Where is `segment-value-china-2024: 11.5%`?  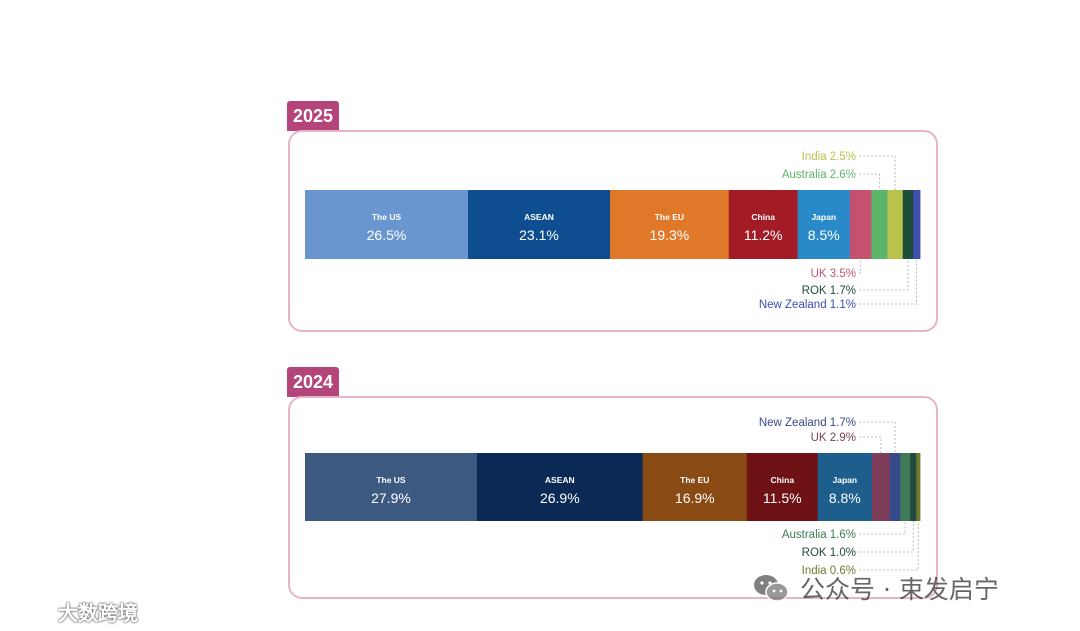
segment-value-china-2024: 11.5% is located at coordinates (782, 498).